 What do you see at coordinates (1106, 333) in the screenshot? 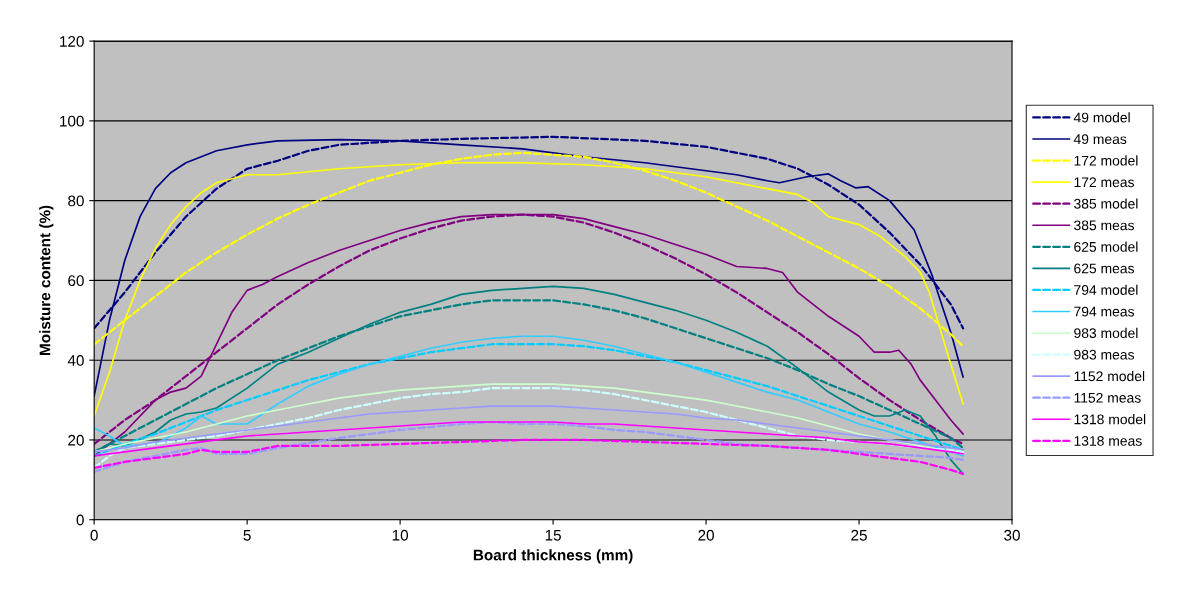
I see `legend-label: 983 model` at bounding box center [1106, 333].